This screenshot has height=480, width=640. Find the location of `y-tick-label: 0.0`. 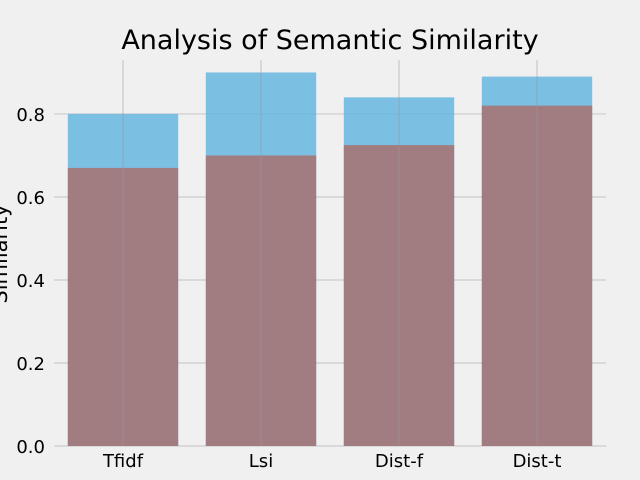

y-tick-label: 0.0 is located at coordinates (30, 447).